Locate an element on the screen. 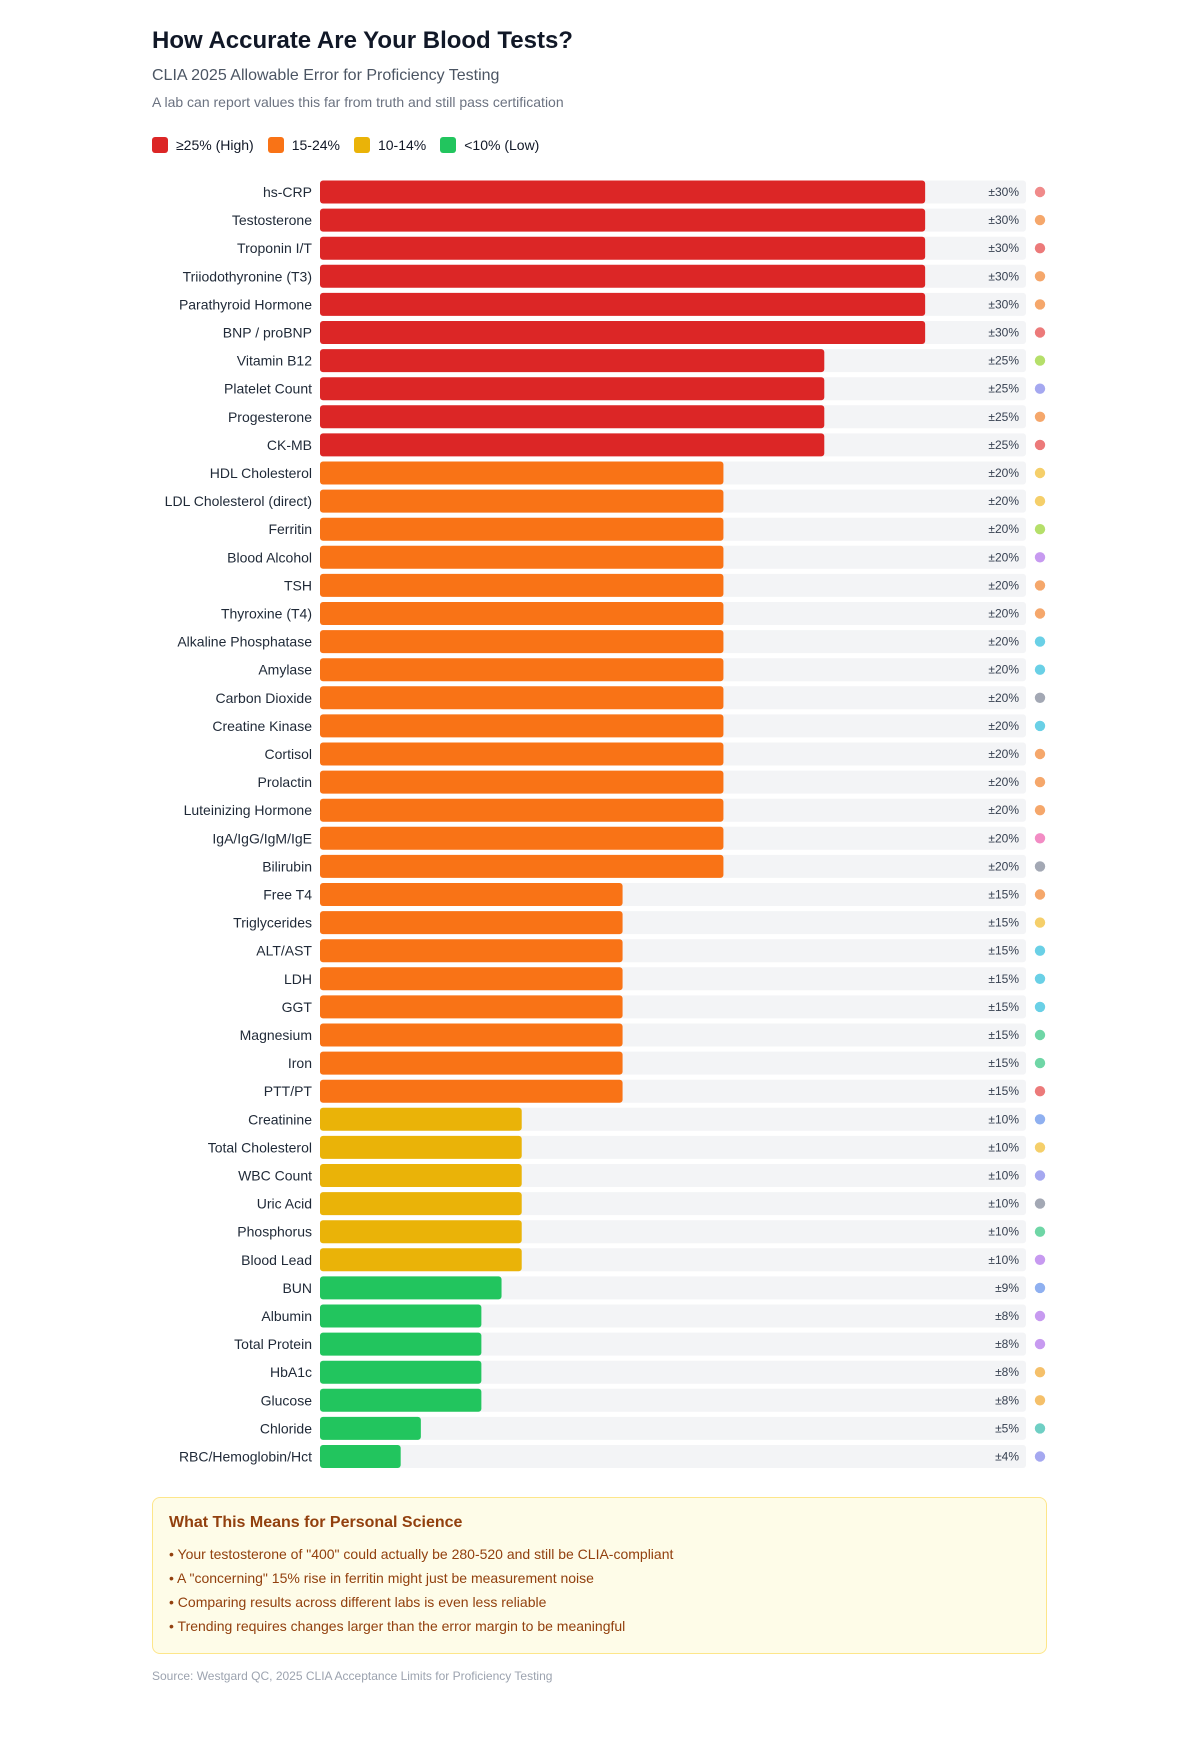  category-label: Luteinizing Hormone is located at coordinates (248, 810).